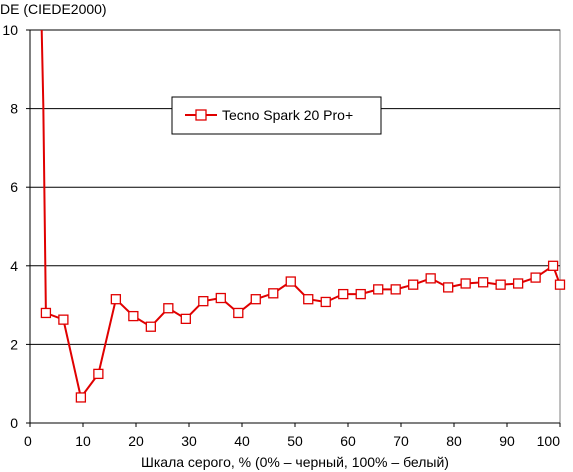  What do you see at coordinates (136, 441) in the screenshot?
I see `x-tick-label: 20` at bounding box center [136, 441].